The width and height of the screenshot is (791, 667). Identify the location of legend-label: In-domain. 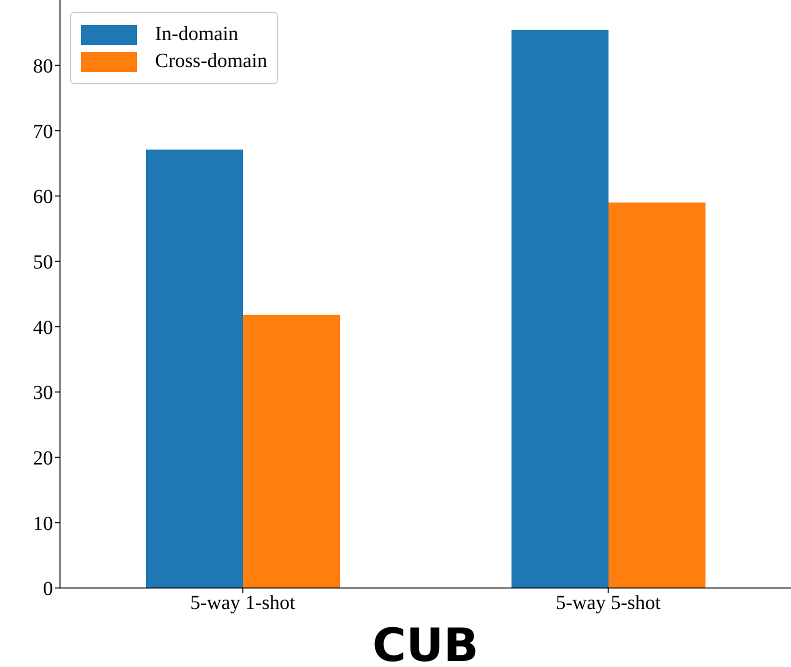
(196, 34).